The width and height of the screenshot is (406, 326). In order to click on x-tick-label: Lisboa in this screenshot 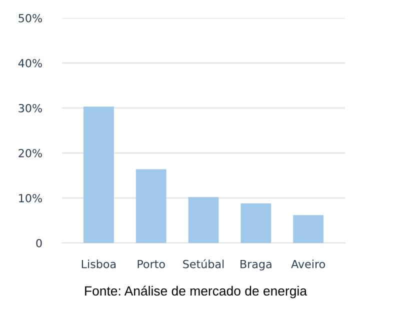, I will do `click(99, 264)`.